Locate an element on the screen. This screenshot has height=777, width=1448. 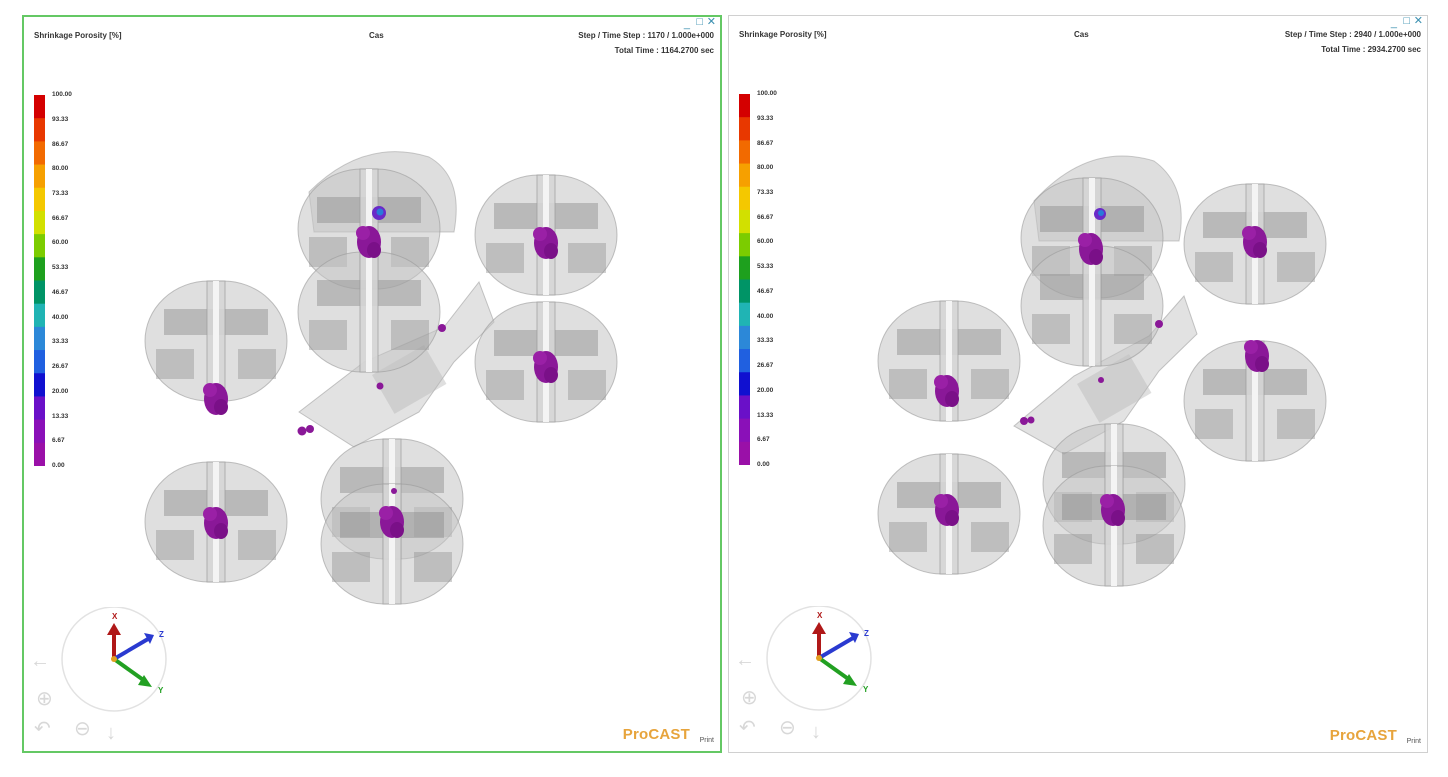
triad-x-label: X is located at coordinates (115, 616).